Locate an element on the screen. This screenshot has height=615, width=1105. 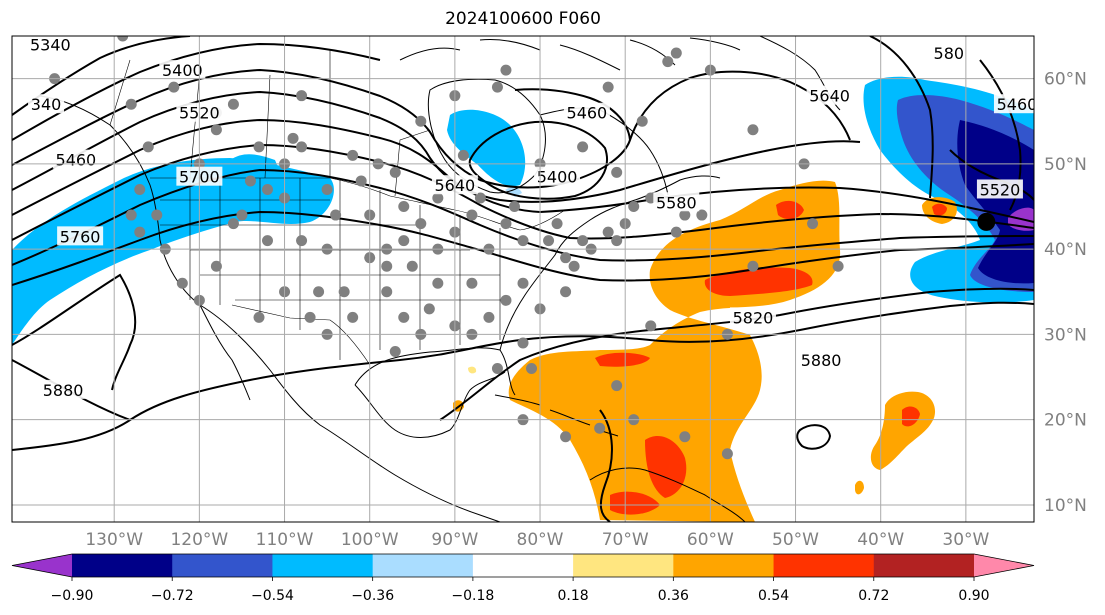
hudson-light-edge is located at coordinates (513, 192).